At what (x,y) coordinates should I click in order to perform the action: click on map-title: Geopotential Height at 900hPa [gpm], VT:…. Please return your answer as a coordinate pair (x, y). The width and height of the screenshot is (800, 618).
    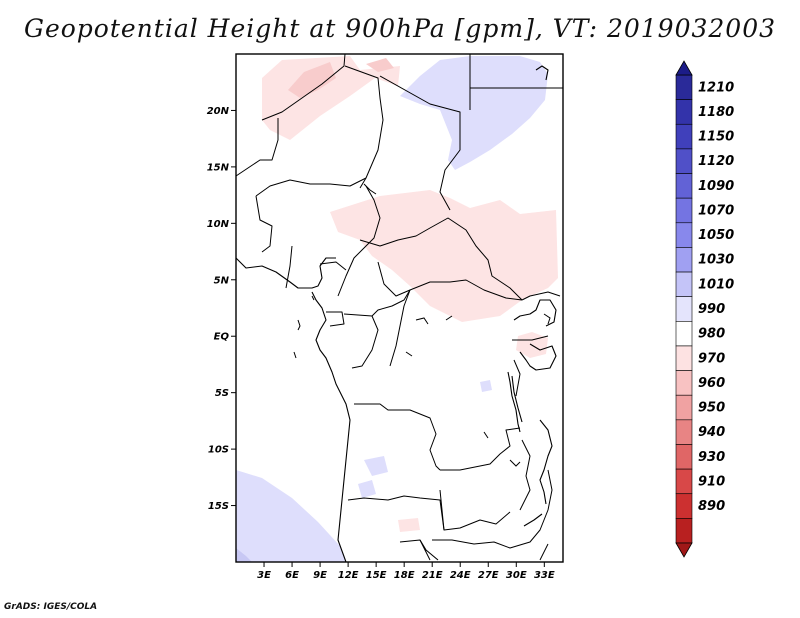
    Looking at the image, I should click on (400, 28).